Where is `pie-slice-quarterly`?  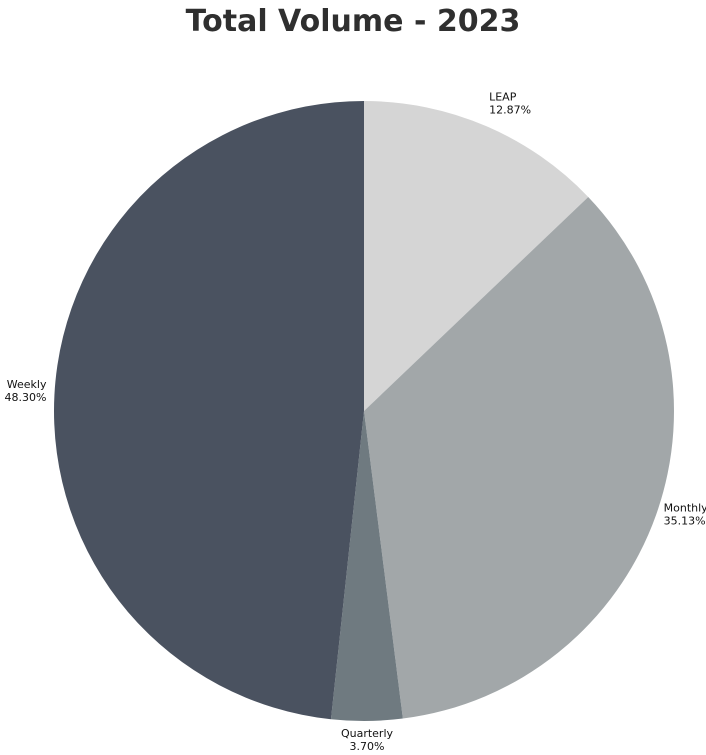
pie-slice-quarterly is located at coordinates (366, 566).